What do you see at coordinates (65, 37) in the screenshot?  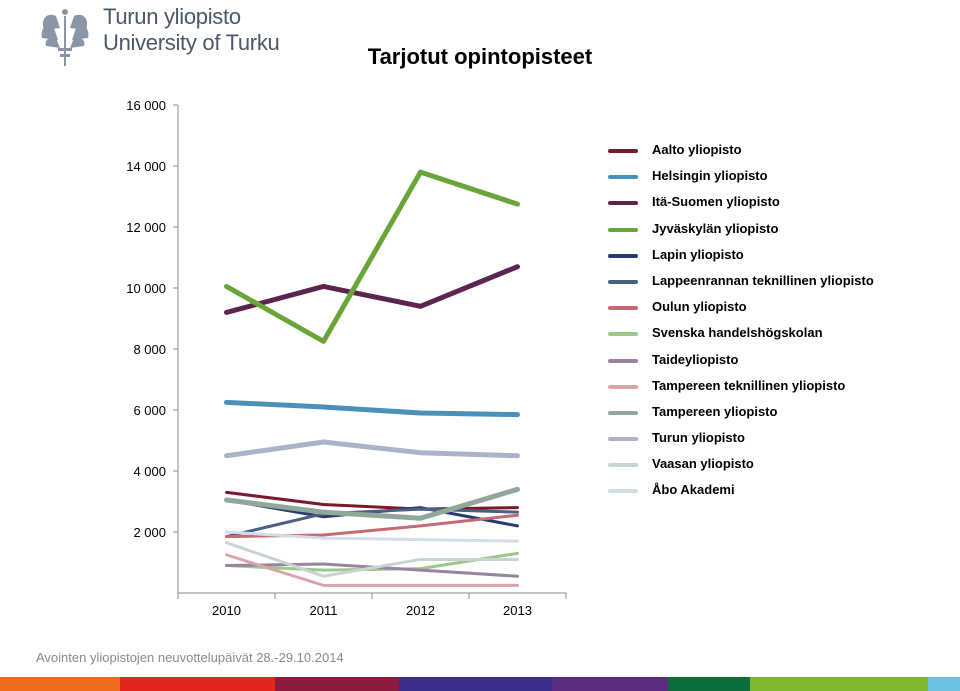 I see `university-logo` at bounding box center [65, 37].